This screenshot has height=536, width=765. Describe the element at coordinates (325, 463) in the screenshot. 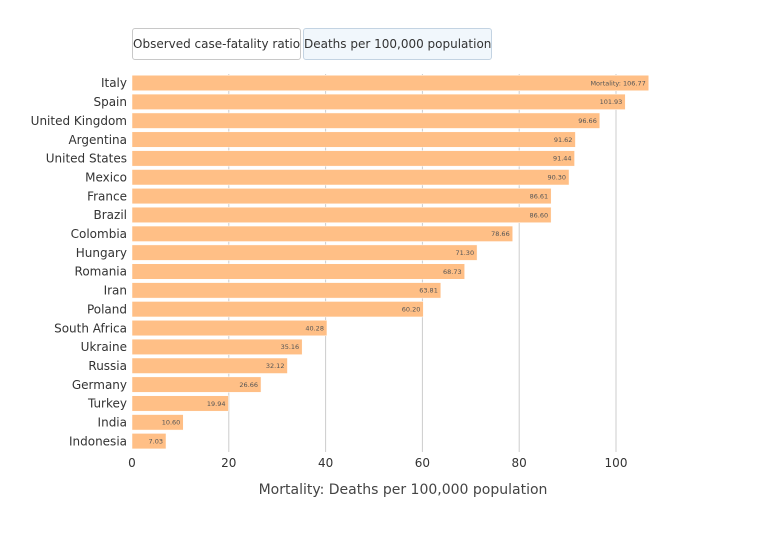

I see `x-tick-label: 40` at that location.